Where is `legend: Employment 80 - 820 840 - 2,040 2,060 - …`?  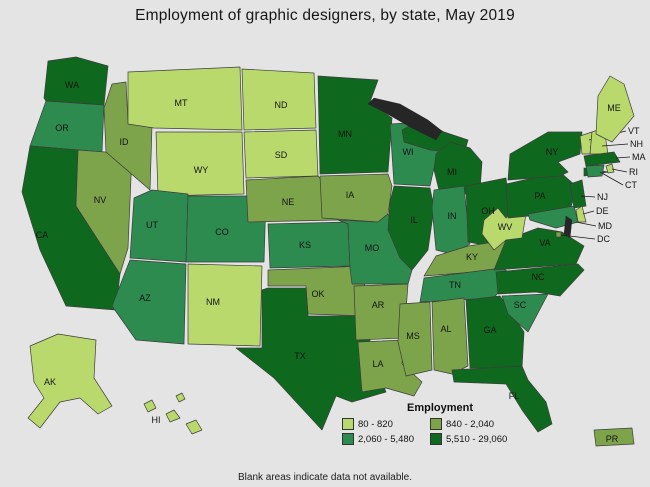
legend: Employment 80 - 820 840 - 2,040 2,060 - … is located at coordinates (440, 423).